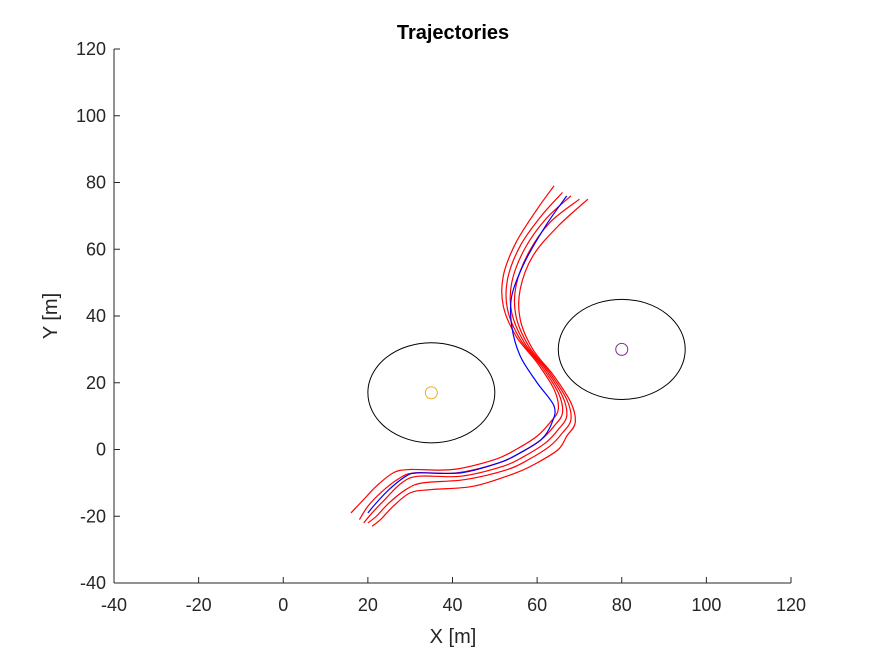 Image resolution: width=875 pixels, height=656 pixels. What do you see at coordinates (96, 249) in the screenshot?
I see `y-tick-label: 60` at bounding box center [96, 249].